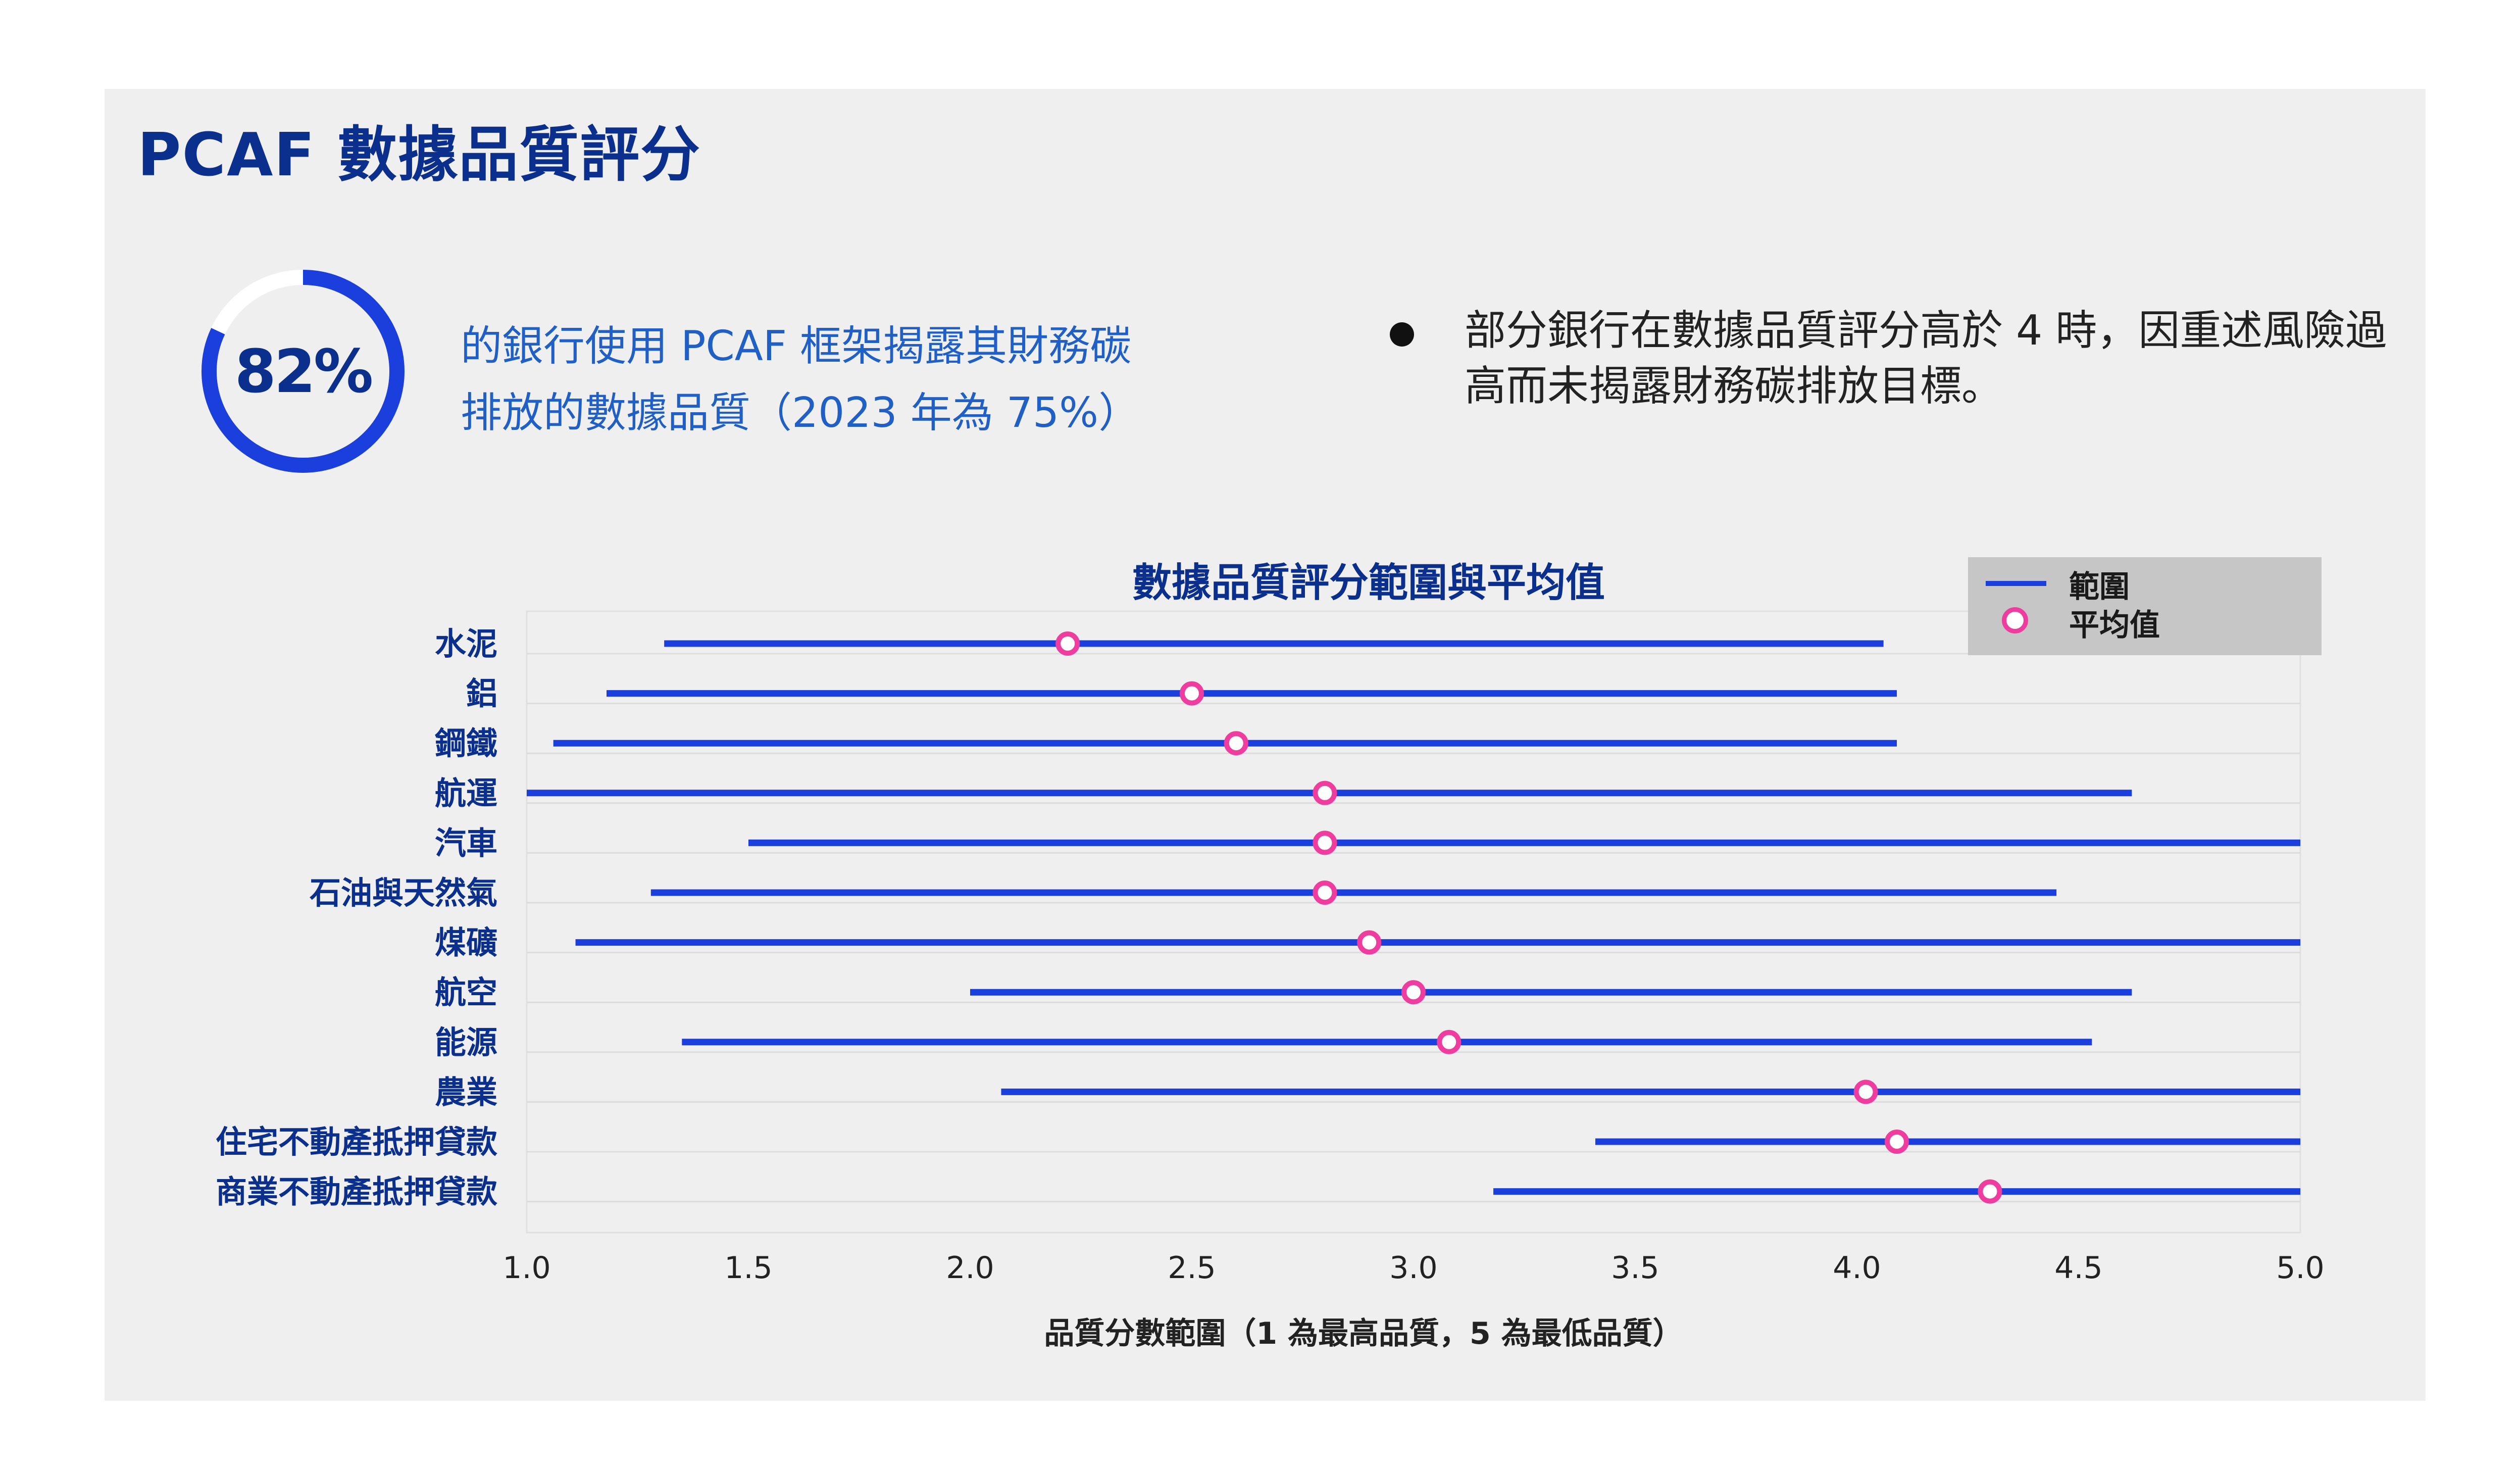 The height and width of the screenshot is (1467, 2520). Describe the element at coordinates (2114, 625) in the screenshot. I see `legend-average-label: 平均值` at that location.